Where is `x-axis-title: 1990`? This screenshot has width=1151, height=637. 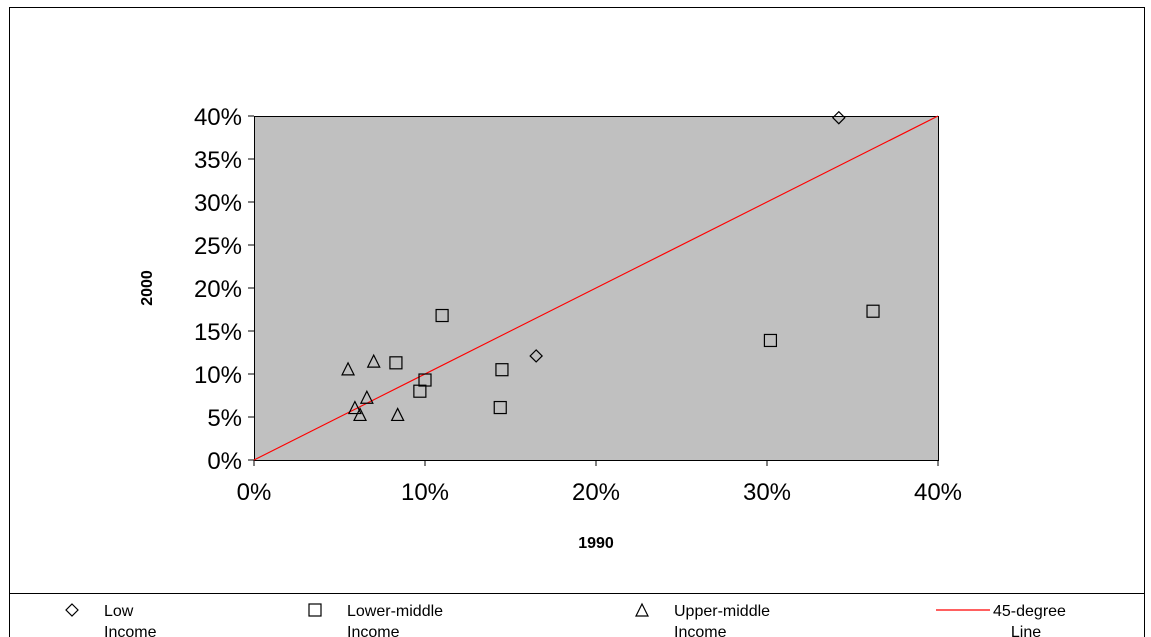 x-axis-title: 1990 is located at coordinates (596, 543).